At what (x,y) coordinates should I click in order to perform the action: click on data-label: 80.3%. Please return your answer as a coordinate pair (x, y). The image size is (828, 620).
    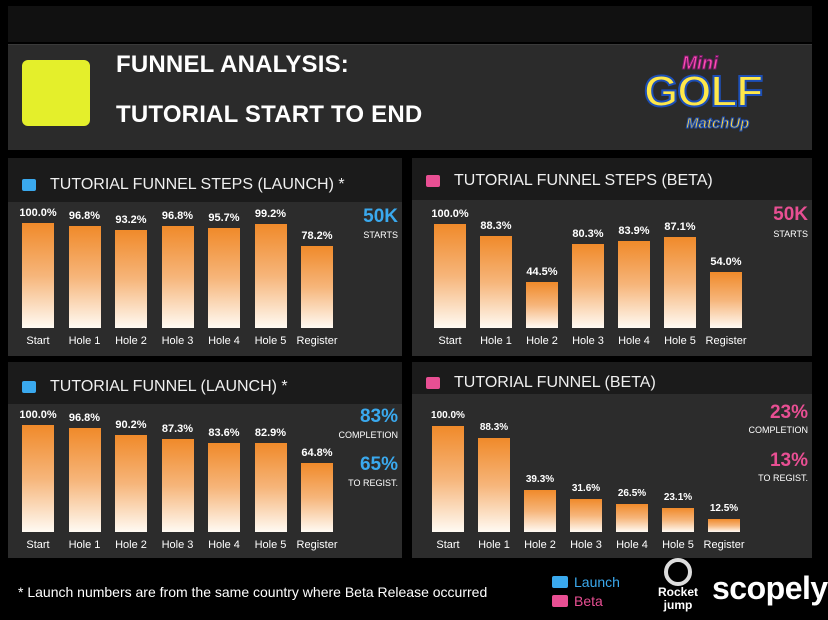
    Looking at the image, I should click on (588, 234).